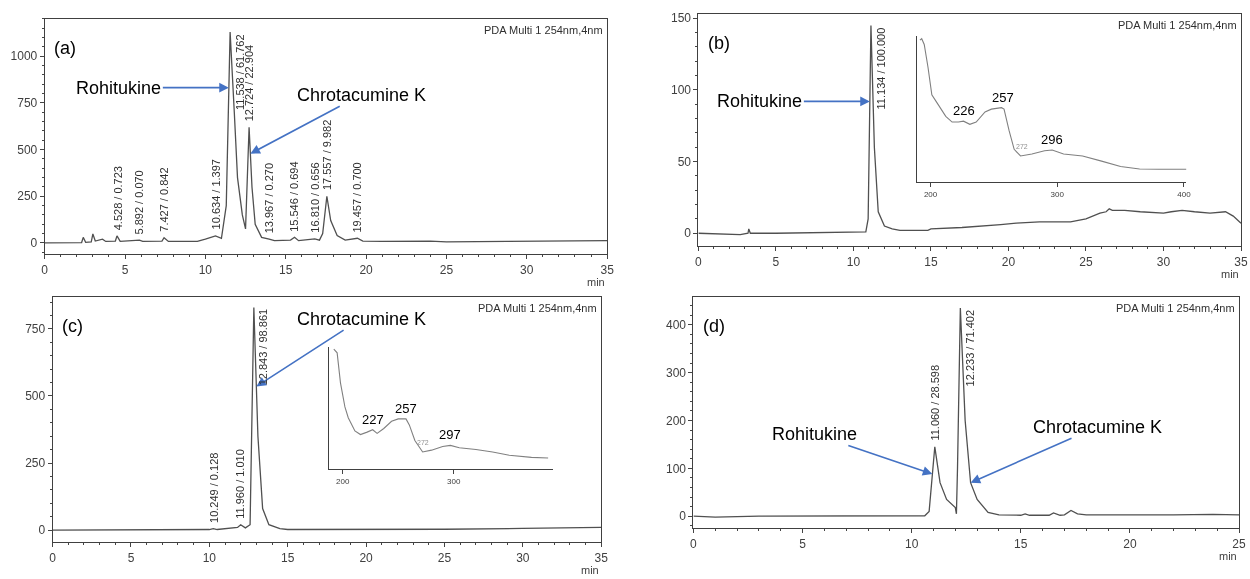 The width and height of the screenshot is (1250, 579). Describe the element at coordinates (263, 347) in the screenshot. I see `annotation: 12.843 / 98.861` at that location.